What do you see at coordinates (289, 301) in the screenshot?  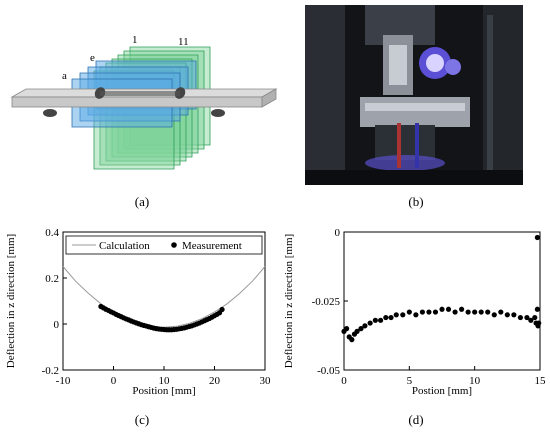 I see `chart-d-ylabel: Deflection in z direction [mm]` at bounding box center [289, 301].